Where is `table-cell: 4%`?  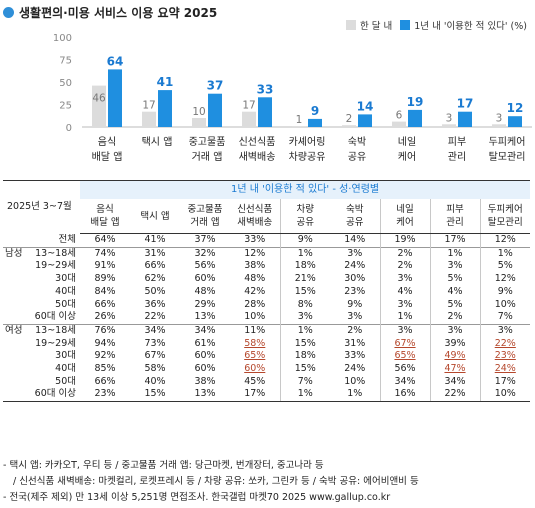
table-cell: 4% is located at coordinates (405, 292).